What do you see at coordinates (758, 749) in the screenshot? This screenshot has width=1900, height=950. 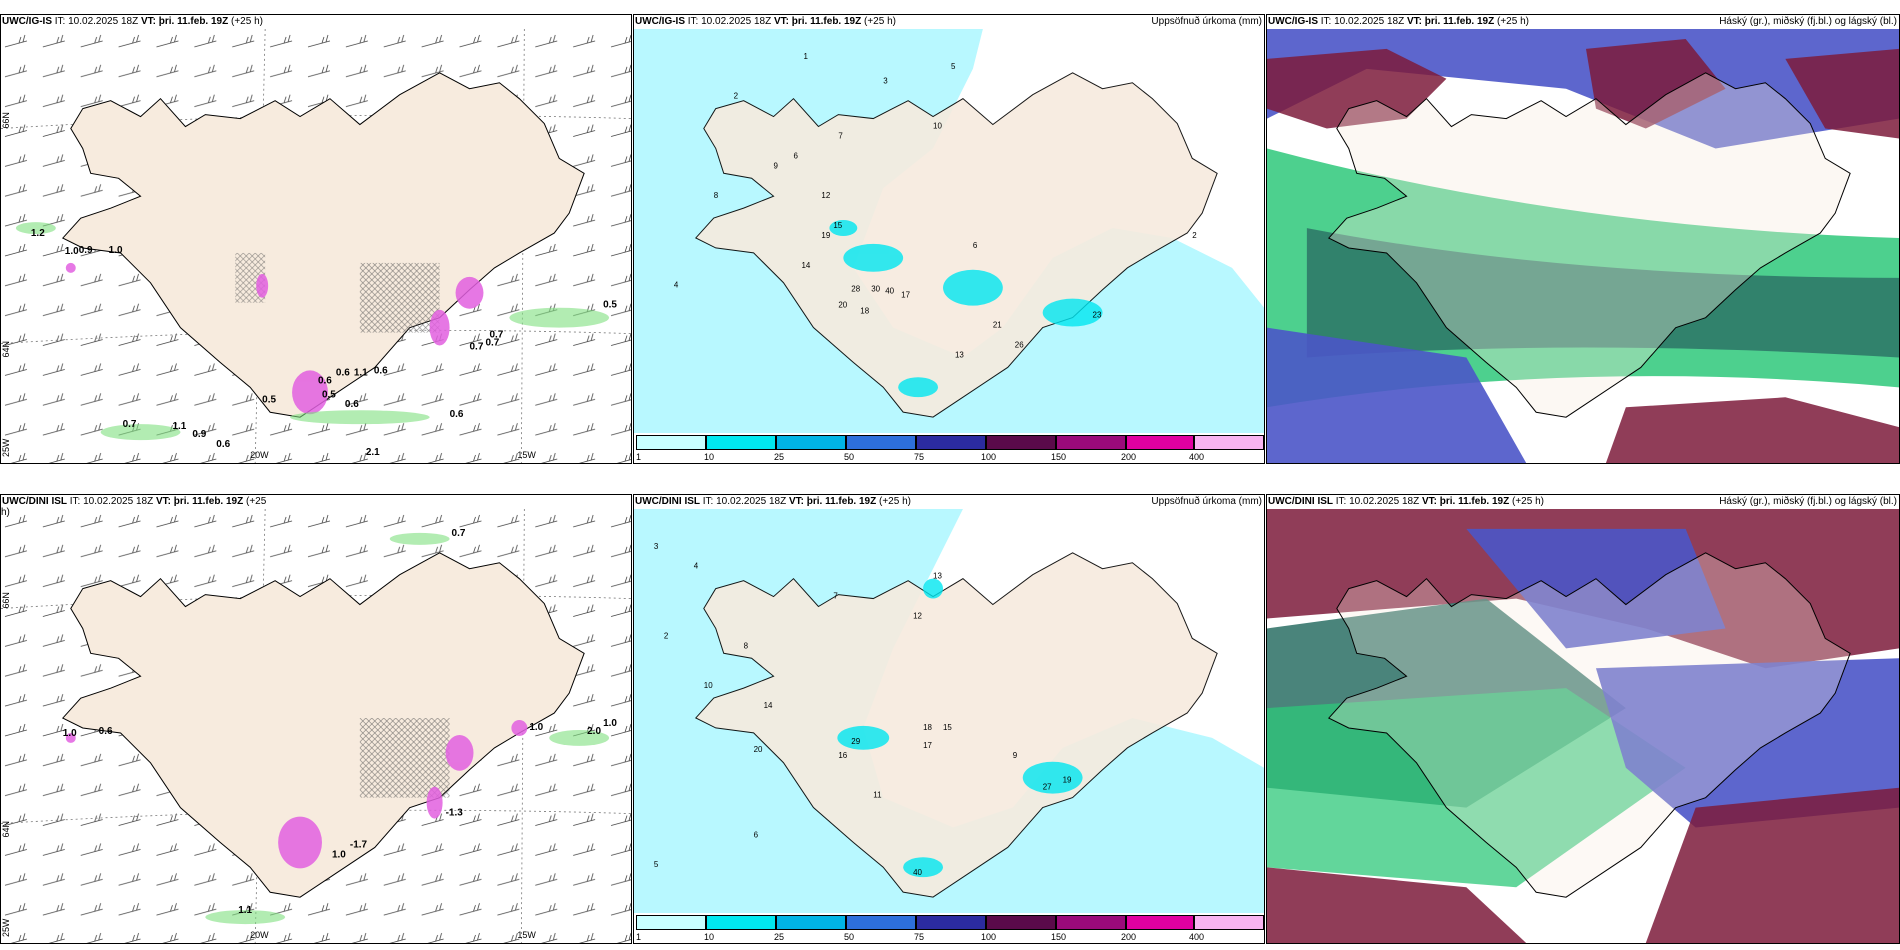 I see `precip-value: 20` at bounding box center [758, 749].